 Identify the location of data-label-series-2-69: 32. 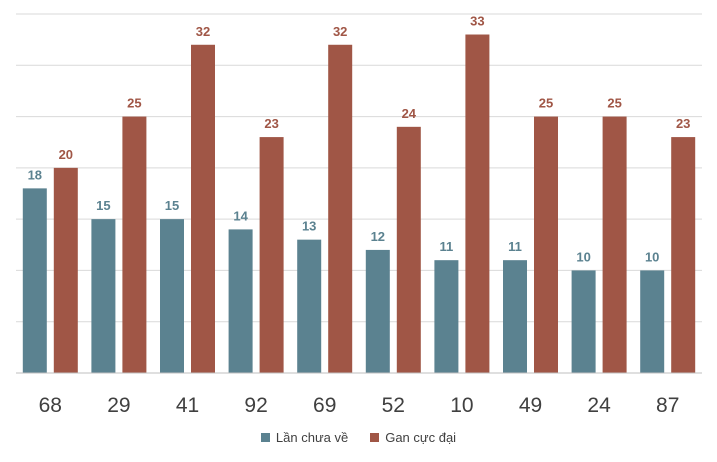
(340, 31).